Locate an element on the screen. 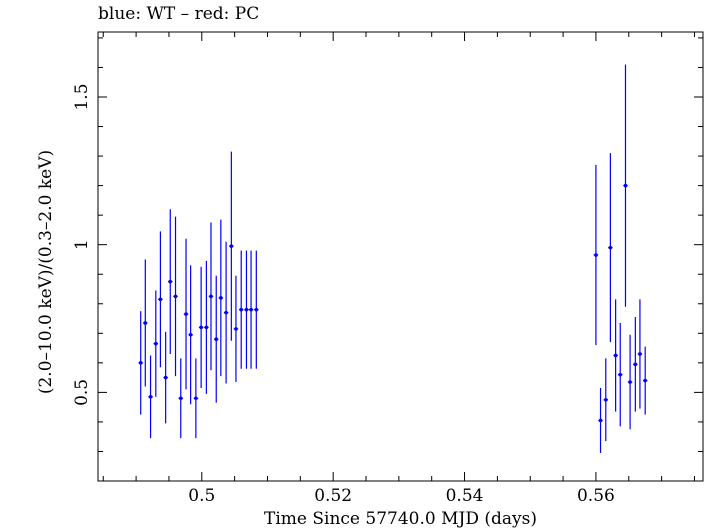 The width and height of the screenshot is (705, 532). y-tick-label: 1.5 is located at coordinates (82, 96).